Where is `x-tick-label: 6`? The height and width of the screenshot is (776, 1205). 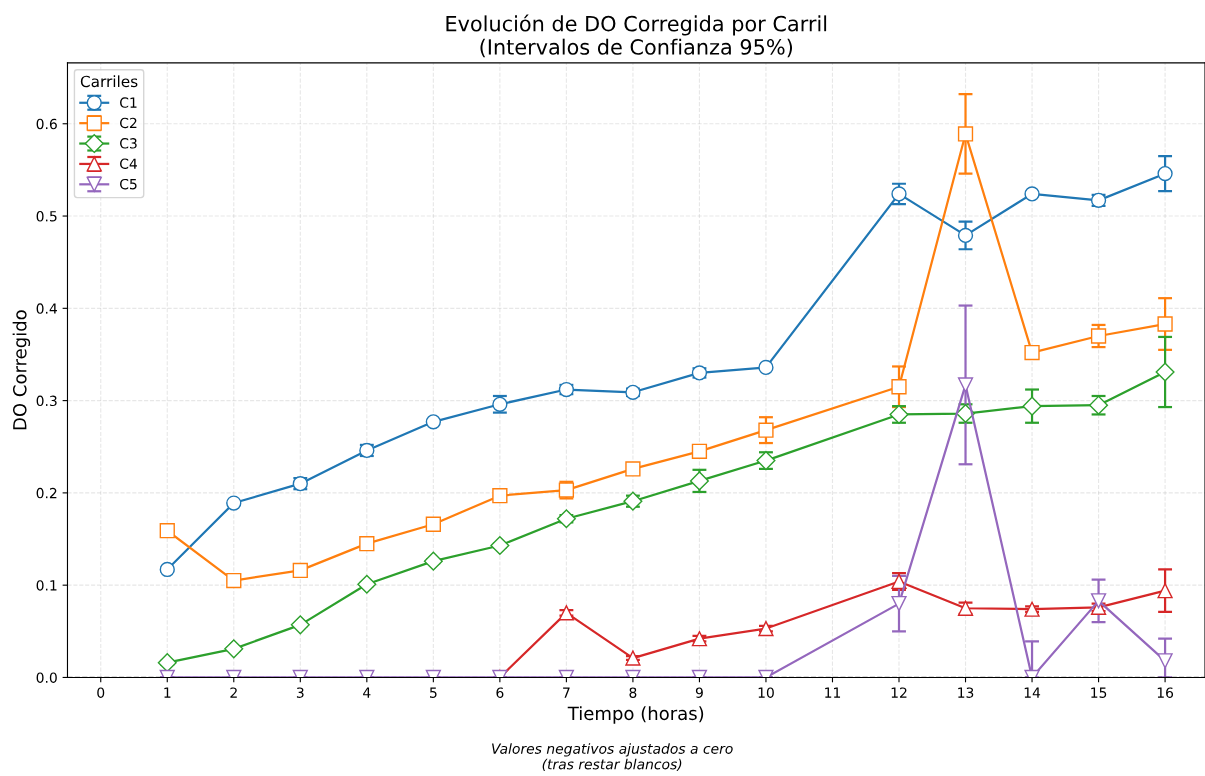 x-tick-label: 6 is located at coordinates (500, 692).